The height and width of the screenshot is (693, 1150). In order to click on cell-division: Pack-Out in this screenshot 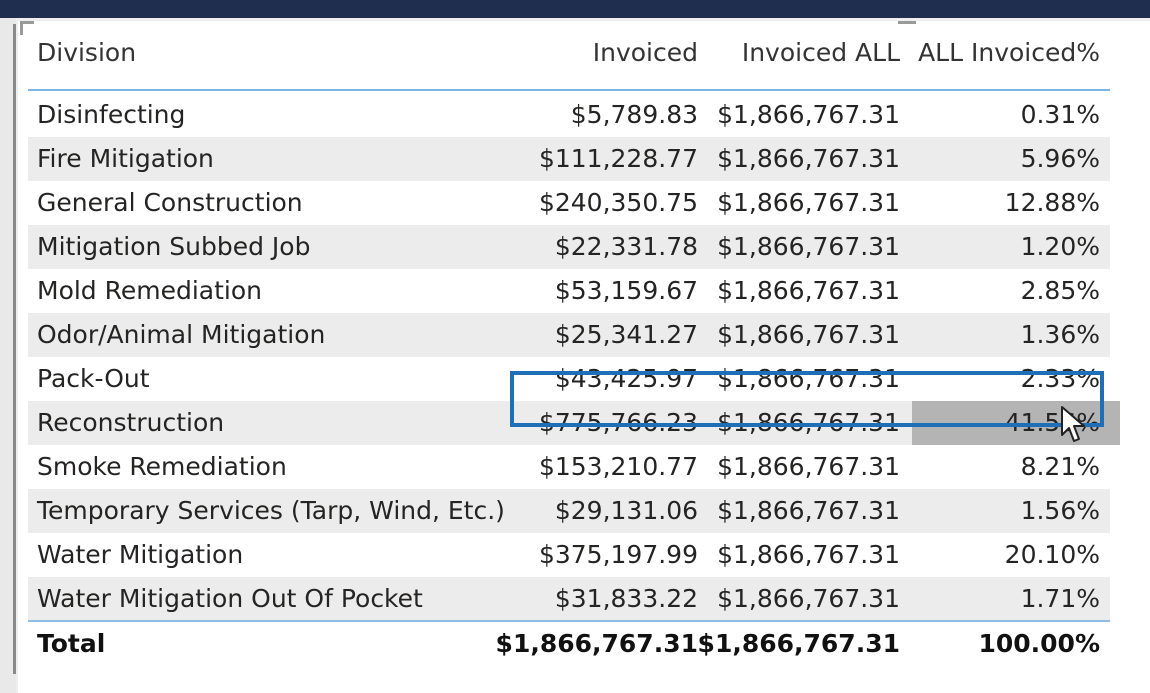, I will do `click(93, 378)`.